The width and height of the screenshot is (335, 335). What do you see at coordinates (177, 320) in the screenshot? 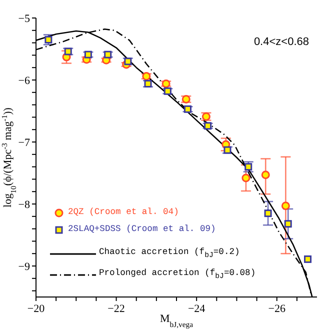
I see `x-axis-title: M$_{bJ,vega}$` at bounding box center [177, 320].